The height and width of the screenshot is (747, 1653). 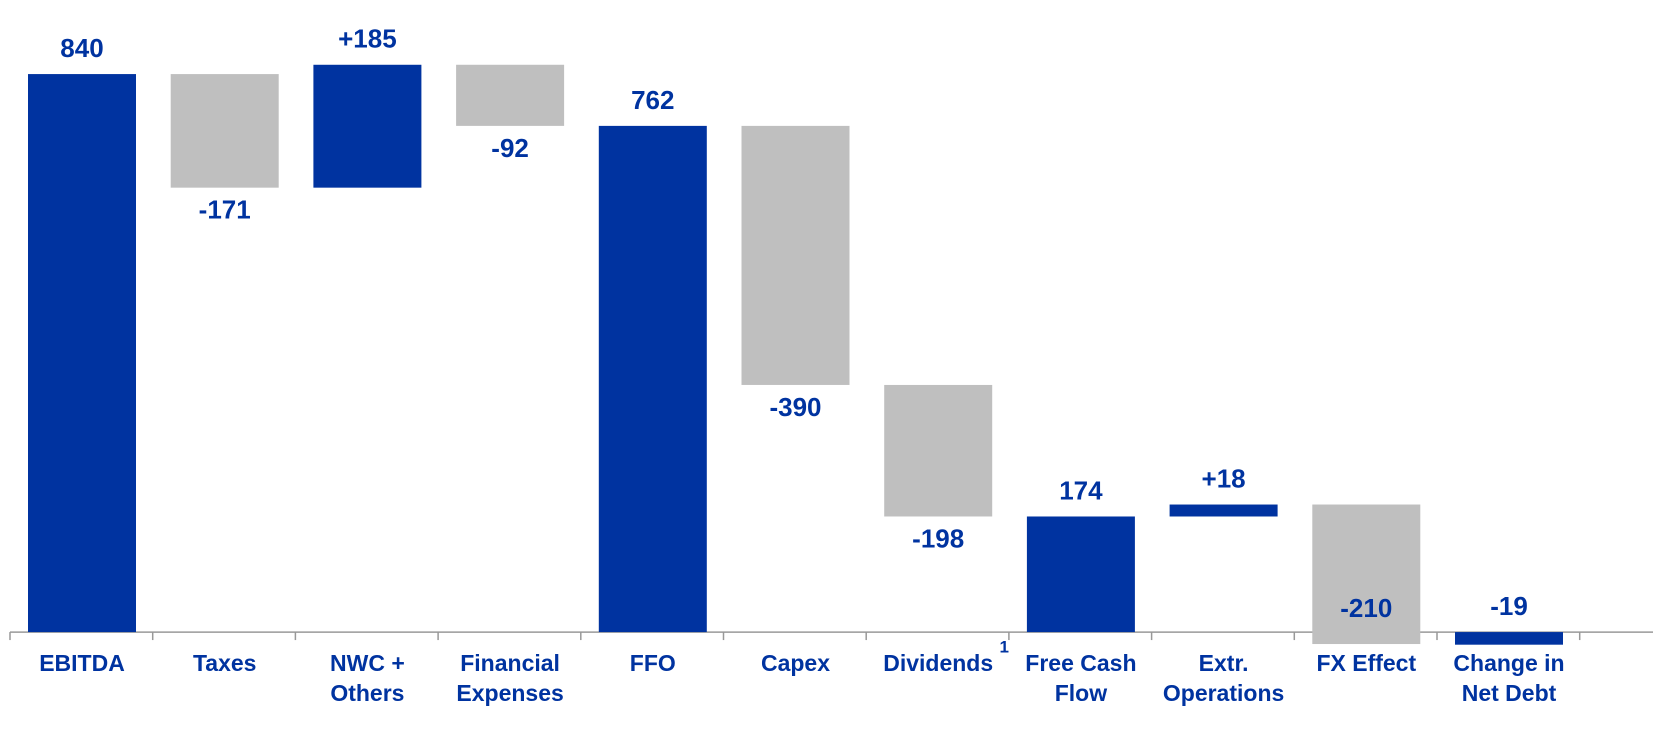 I want to click on value-label: -210, so click(x=1366, y=608).